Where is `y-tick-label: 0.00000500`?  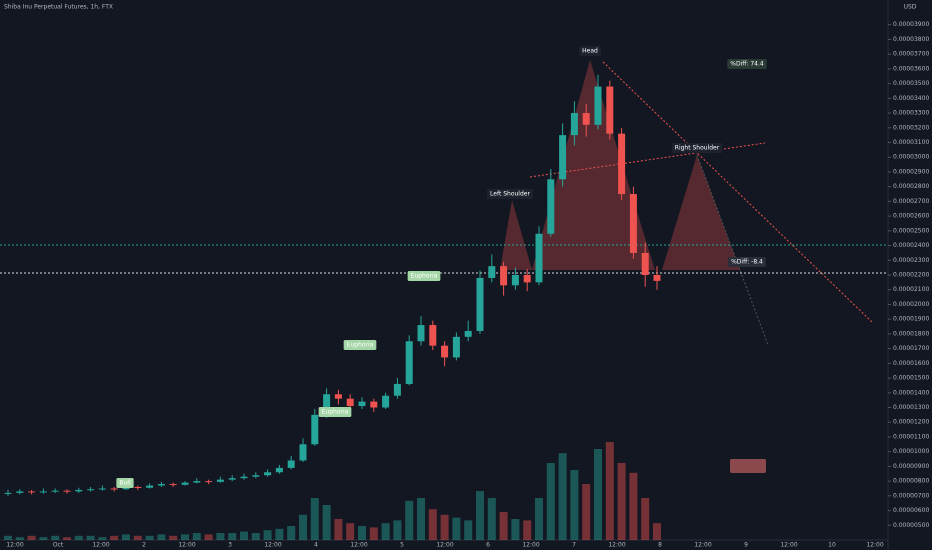 y-tick-label: 0.00000500 is located at coordinates (911, 525).